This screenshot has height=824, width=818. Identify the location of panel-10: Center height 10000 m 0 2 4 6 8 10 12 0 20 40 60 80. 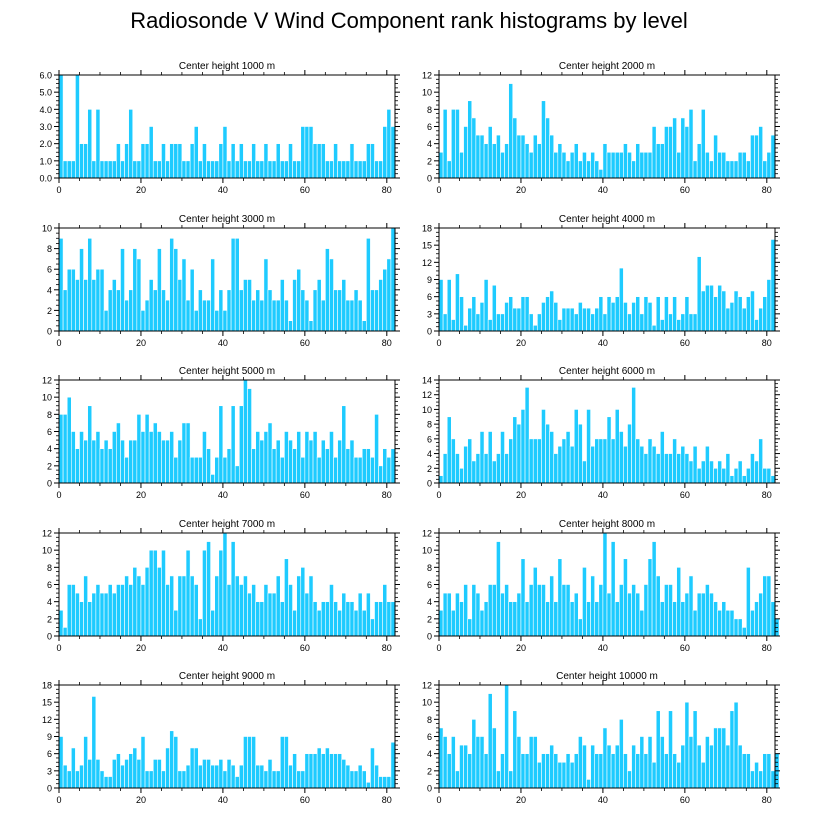
(601, 738).